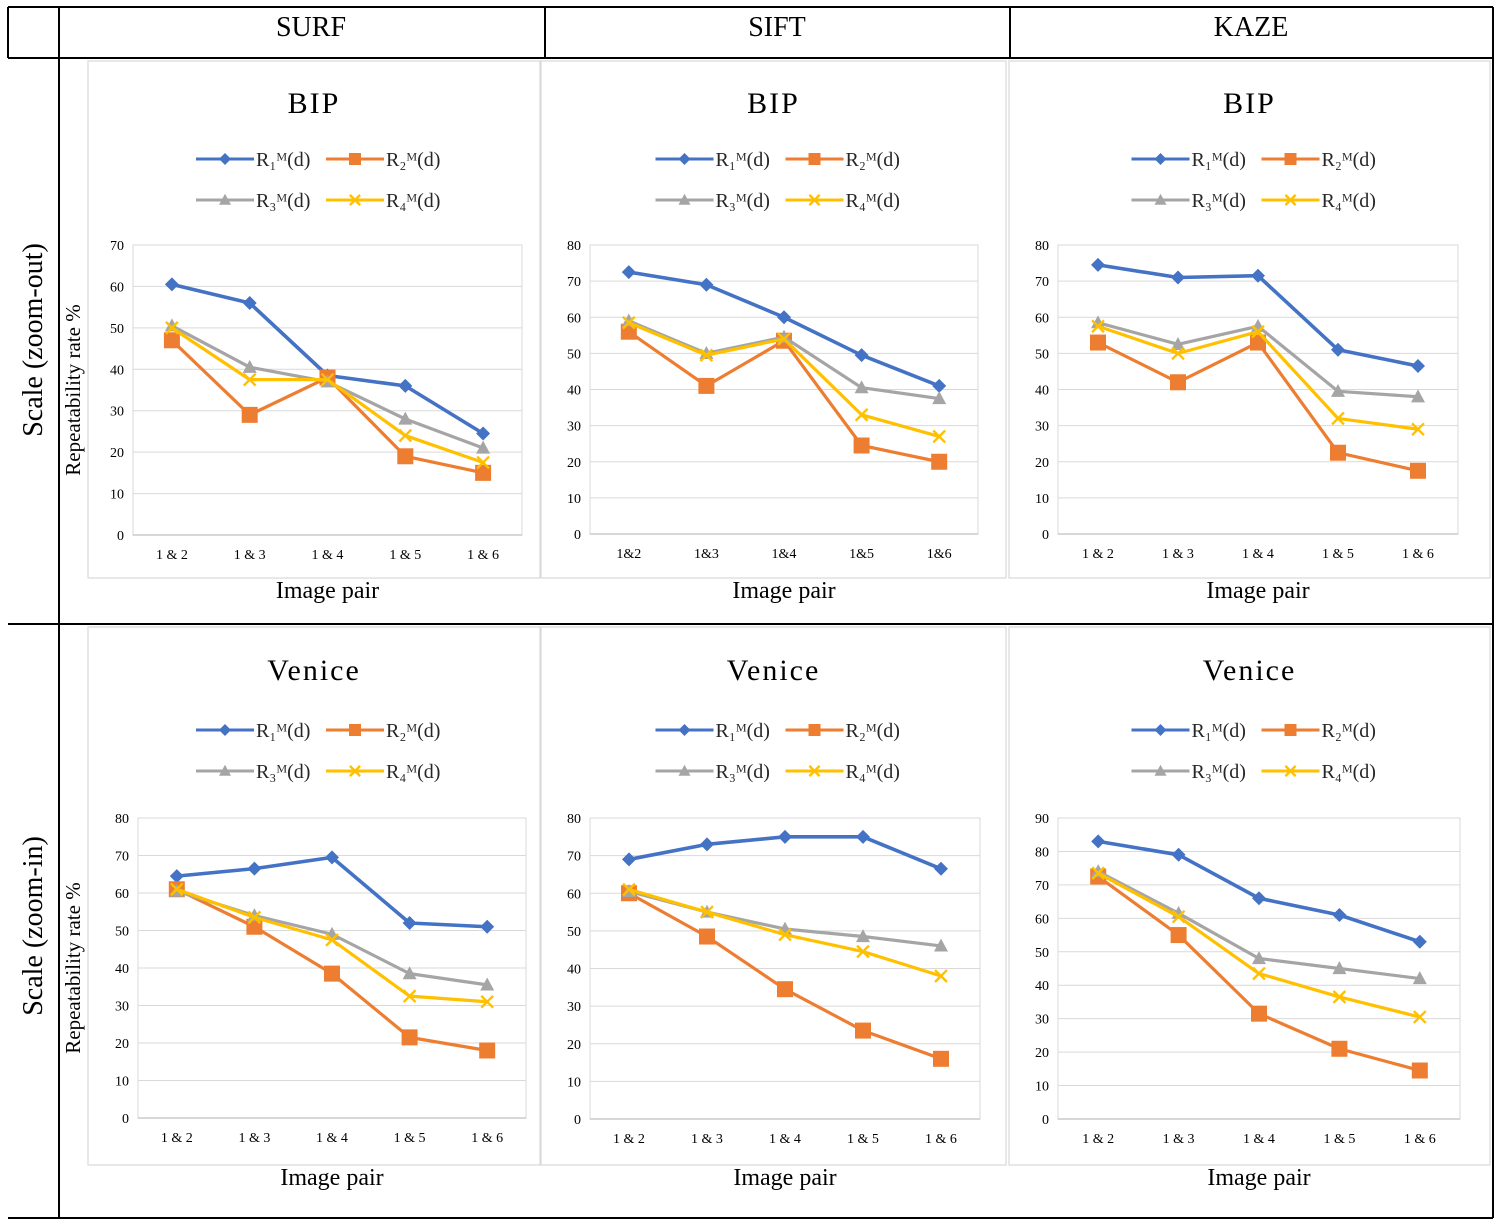  What do you see at coordinates (250, 555) in the screenshot?
I see `x-tick-label: 1 & 3` at bounding box center [250, 555].